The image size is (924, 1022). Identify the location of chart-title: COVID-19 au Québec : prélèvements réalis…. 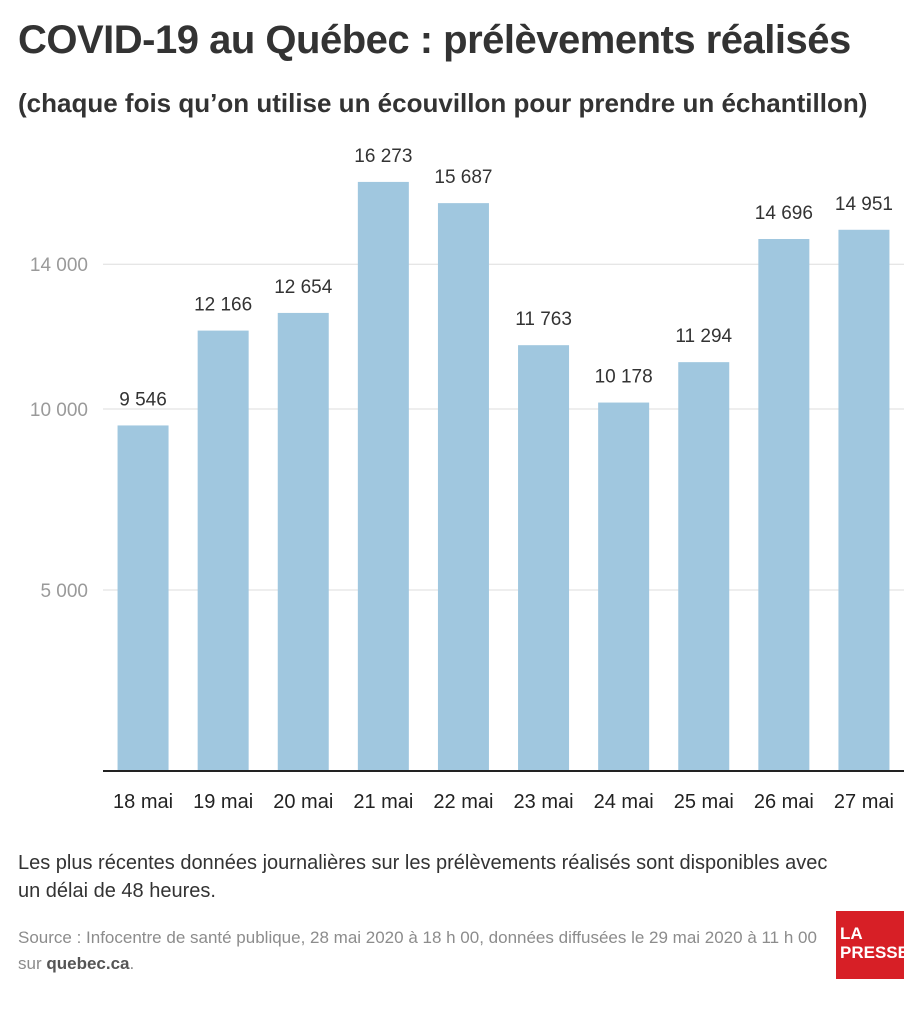
(434, 40).